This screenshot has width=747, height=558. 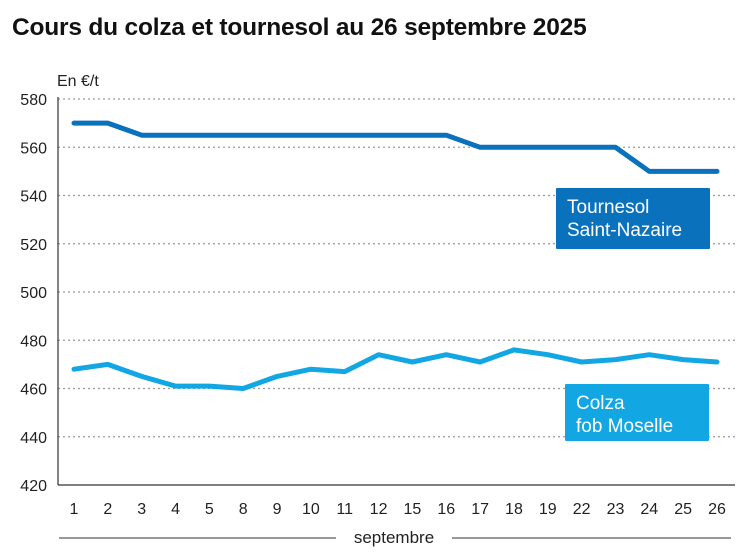 I want to click on x-tick-label: 22, so click(x=582, y=509).